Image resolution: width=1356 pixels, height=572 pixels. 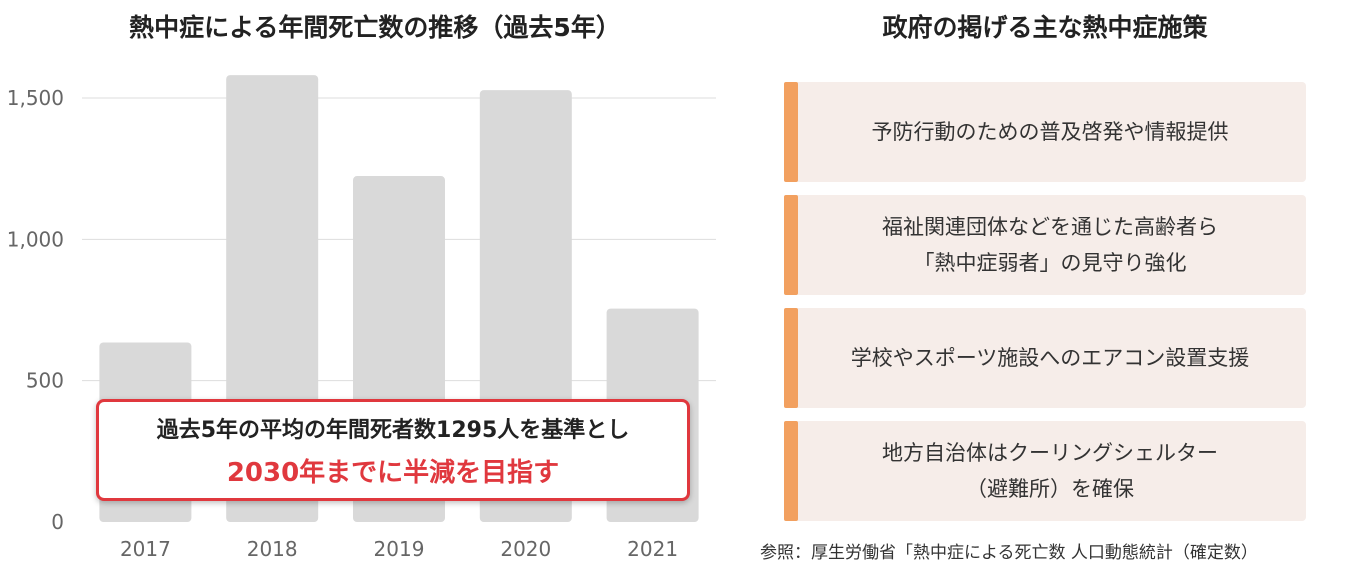 I want to click on y-tick-label: 1,000, so click(x=35, y=239).